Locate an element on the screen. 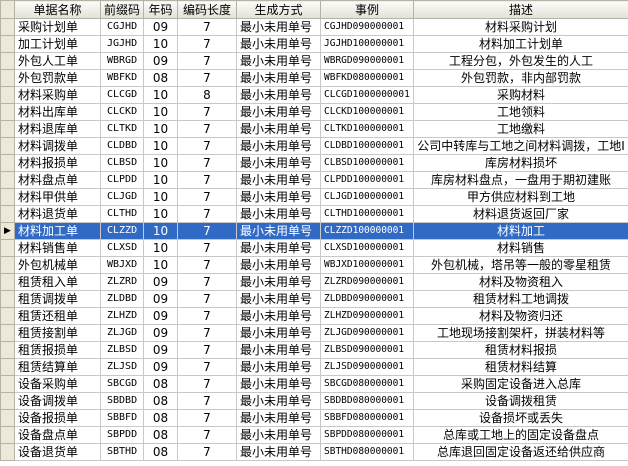 This screenshot has height=466, width=628. table-cell: 采购计划单 is located at coordinates (57, 27).